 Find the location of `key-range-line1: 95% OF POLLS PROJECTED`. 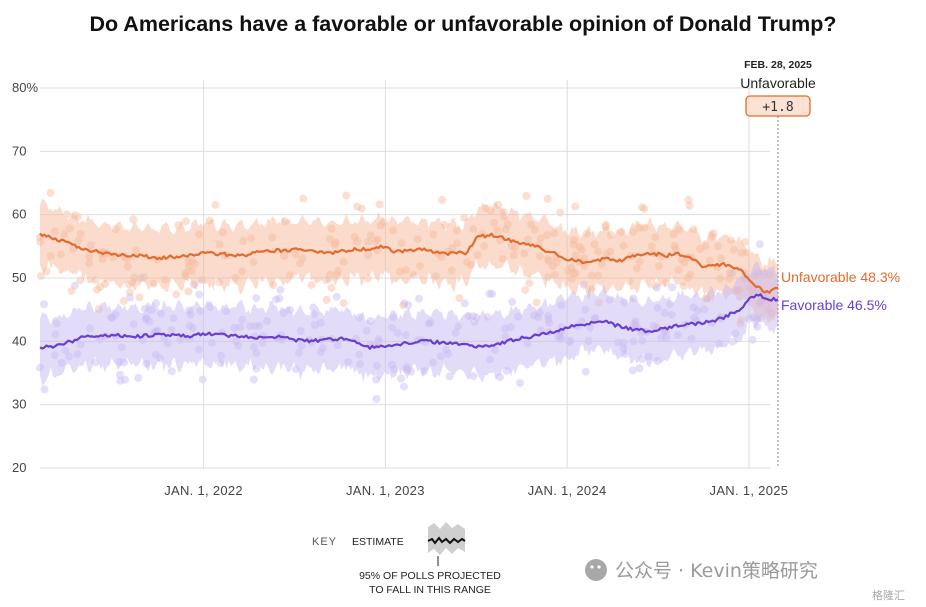

key-range-line1: 95% OF POLLS PROJECTED is located at coordinates (430, 576).